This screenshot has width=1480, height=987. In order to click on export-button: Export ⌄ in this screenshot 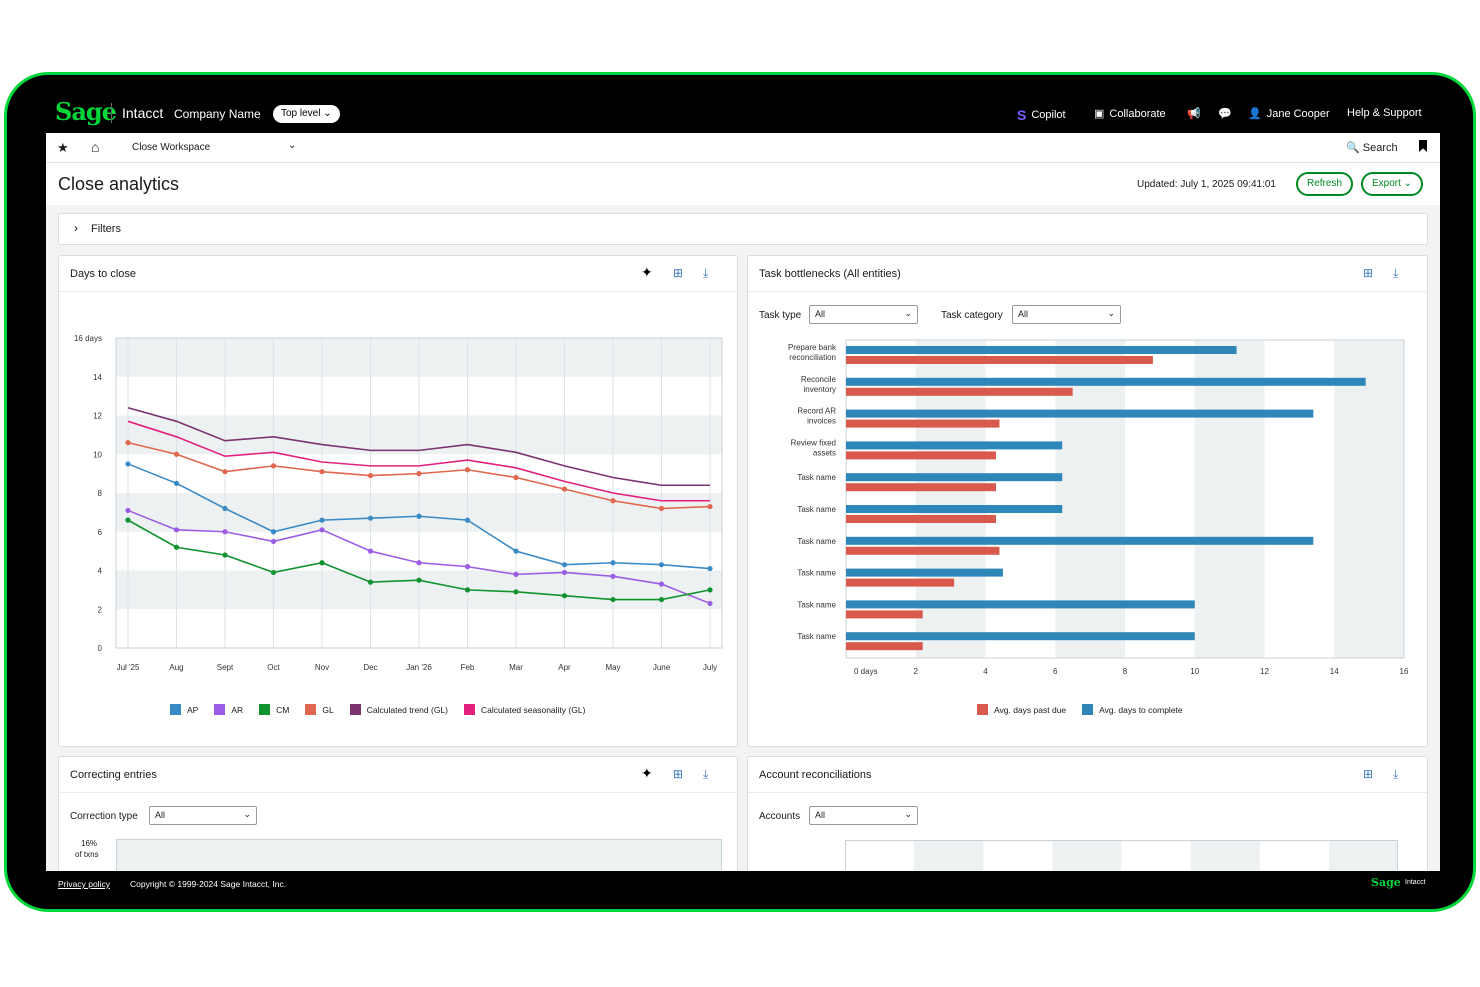, I will do `click(1392, 184)`.